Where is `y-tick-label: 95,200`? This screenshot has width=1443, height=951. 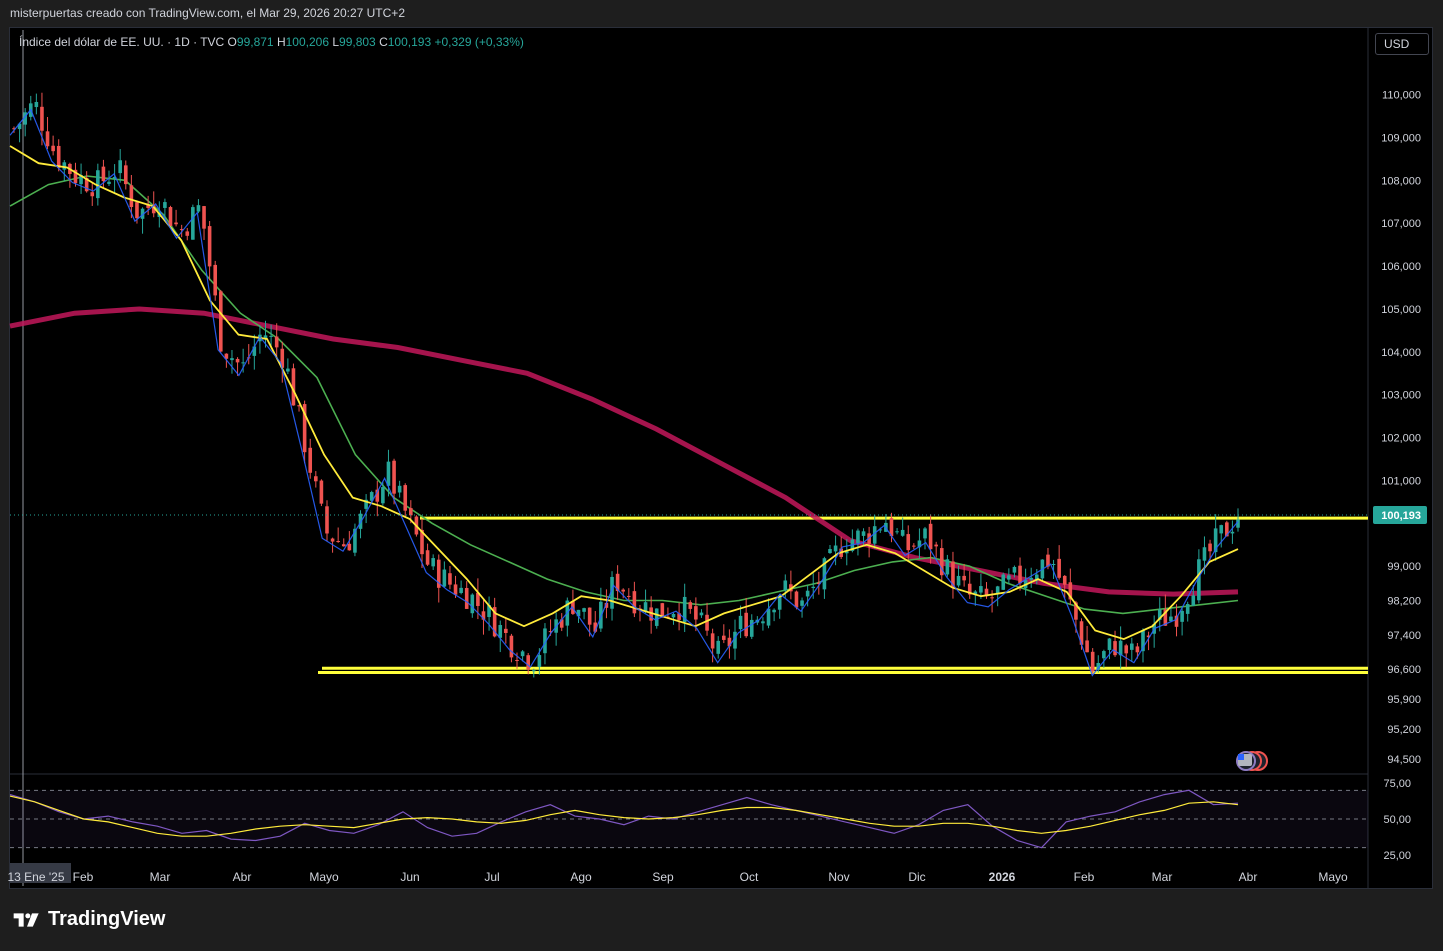
y-tick-label: 95,200 is located at coordinates (1404, 730).